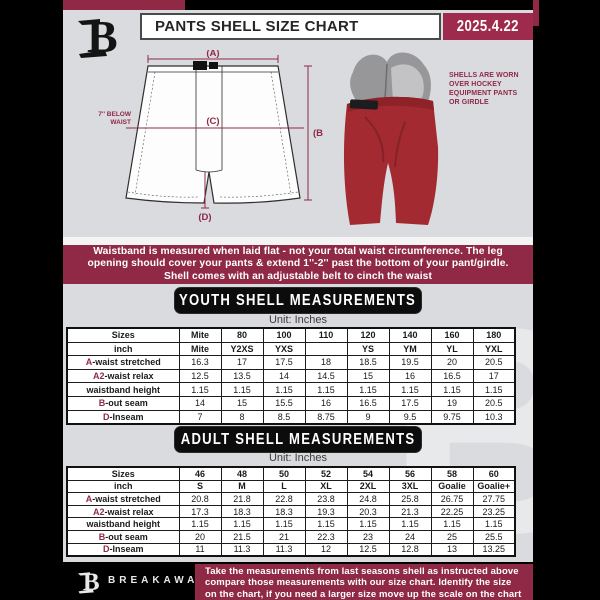 The image size is (600, 600). What do you see at coordinates (326, 376) in the screenshot?
I see `table-cell: 14.5` at bounding box center [326, 376].